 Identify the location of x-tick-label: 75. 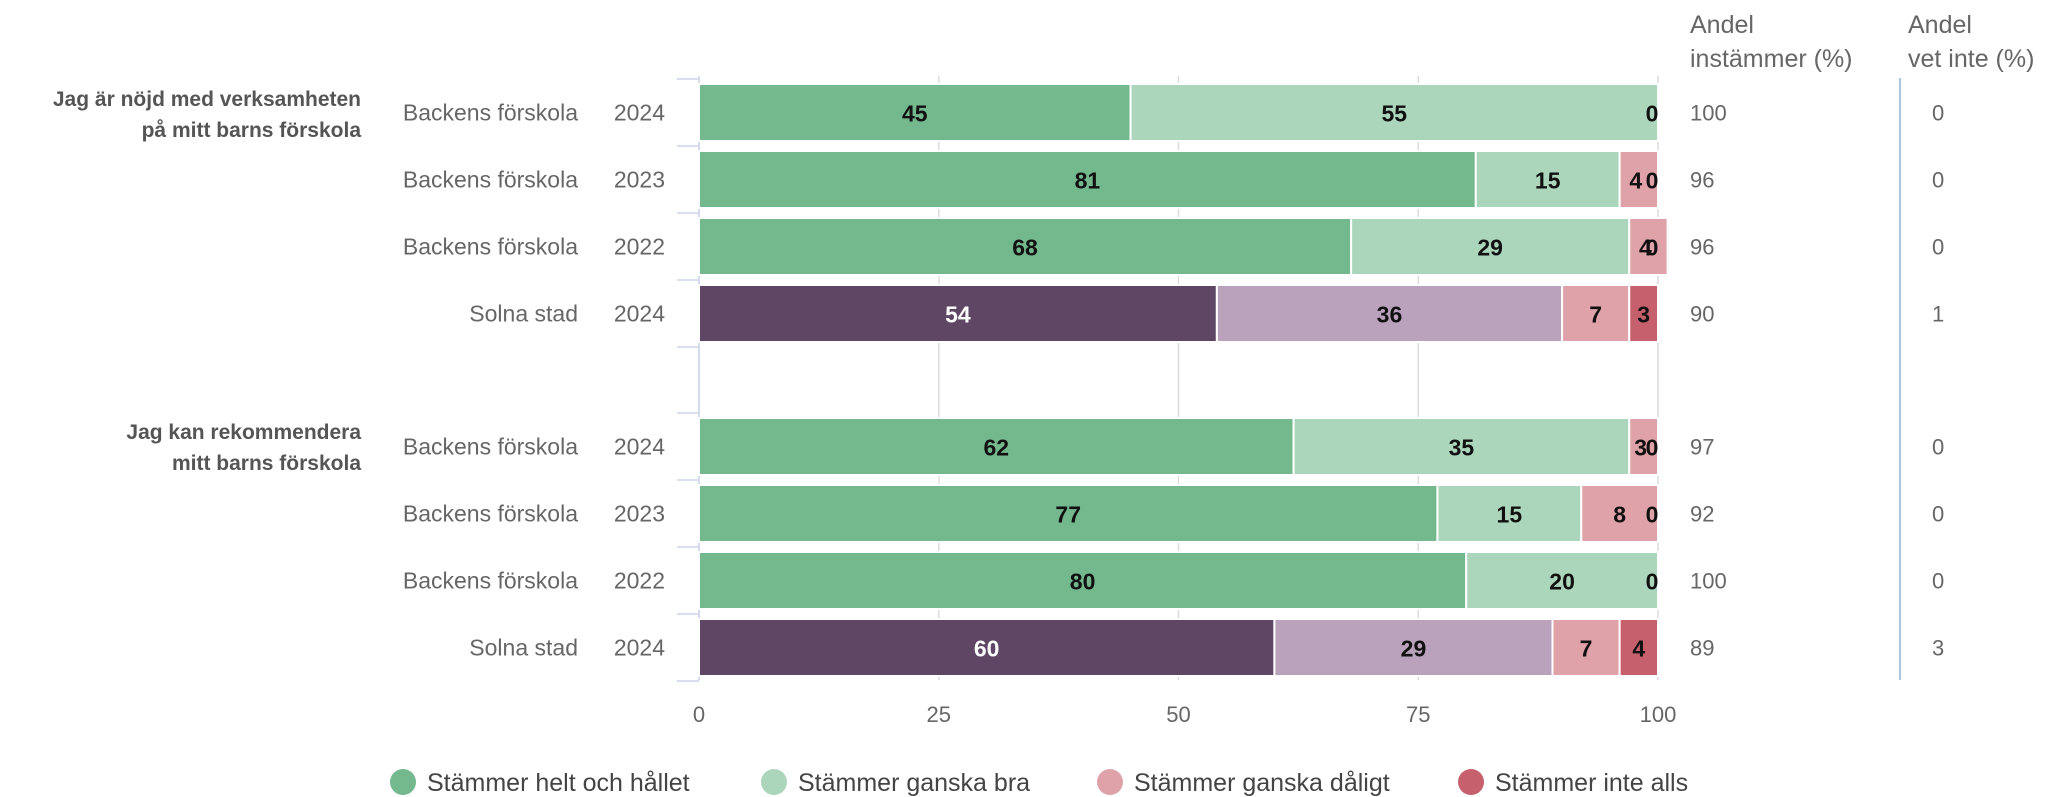
(1418, 714).